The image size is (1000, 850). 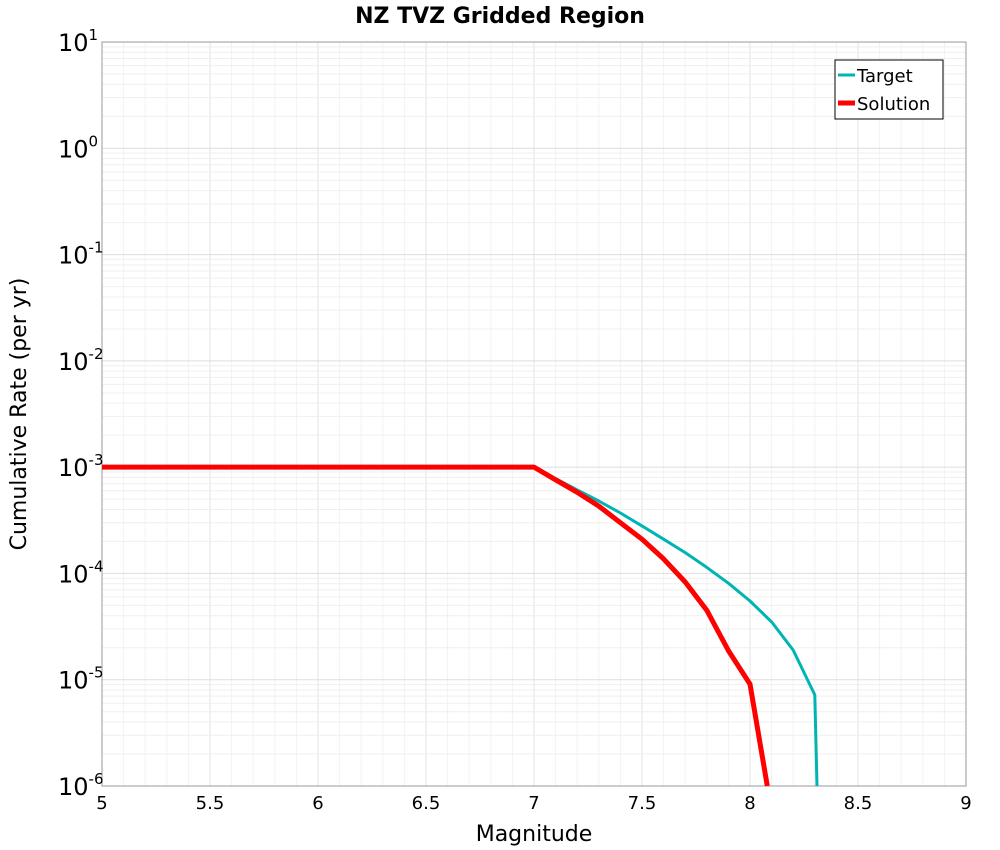 I want to click on y-tick-label: 10⁻², so click(x=81, y=360).